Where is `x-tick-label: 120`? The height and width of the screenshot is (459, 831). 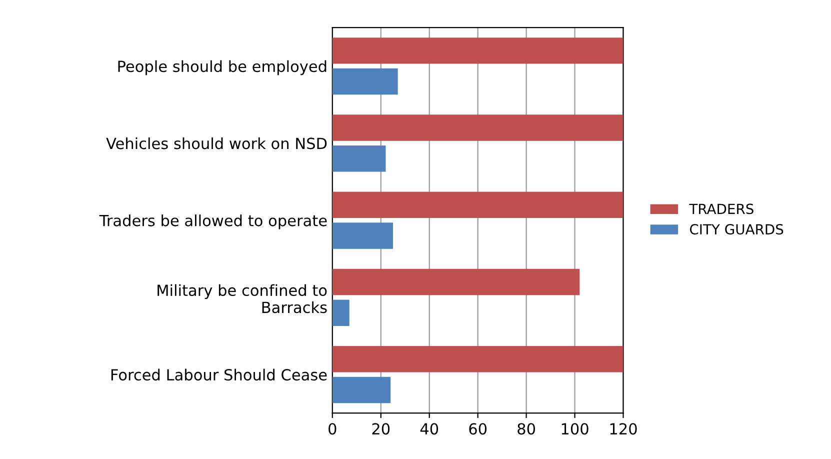
x-tick-label: 120 is located at coordinates (623, 429).